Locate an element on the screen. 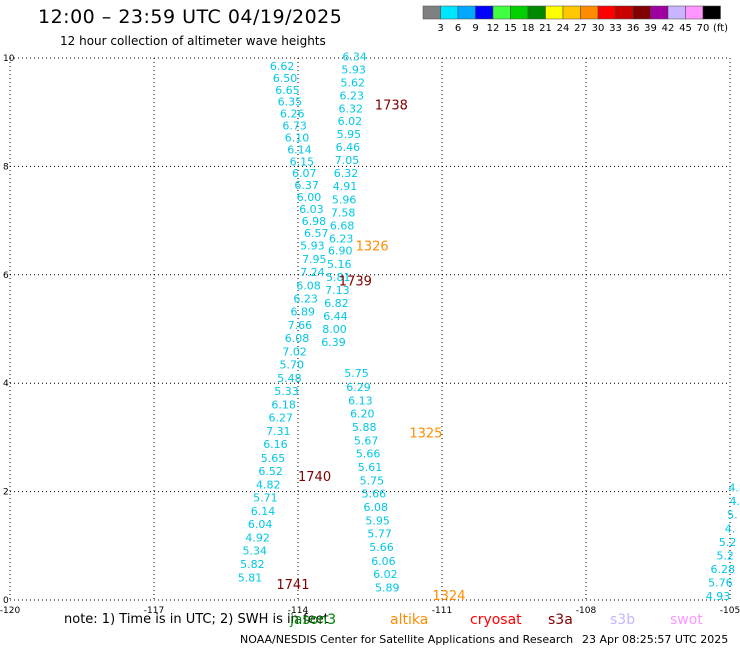 The height and width of the screenshot is (650, 740). y-tick-label: 4 is located at coordinates (6, 384).